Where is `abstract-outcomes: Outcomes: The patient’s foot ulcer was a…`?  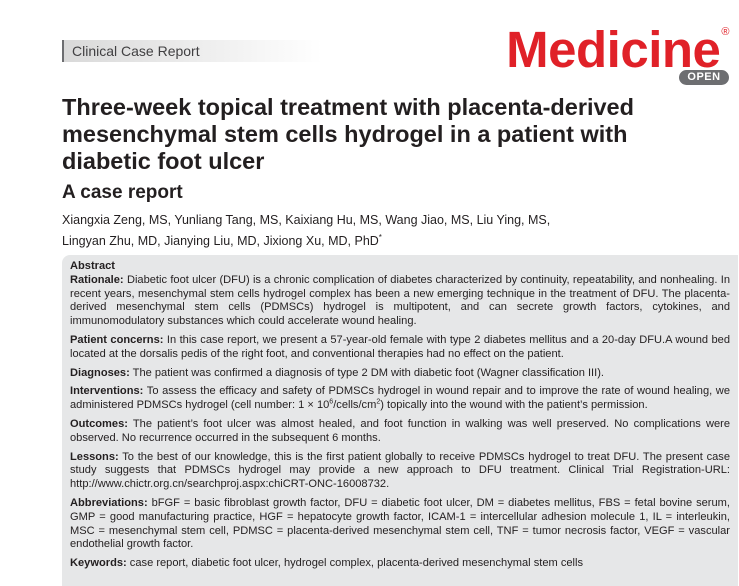 abstract-outcomes: Outcomes: The patient’s foot ulcer was a… is located at coordinates (400, 432).